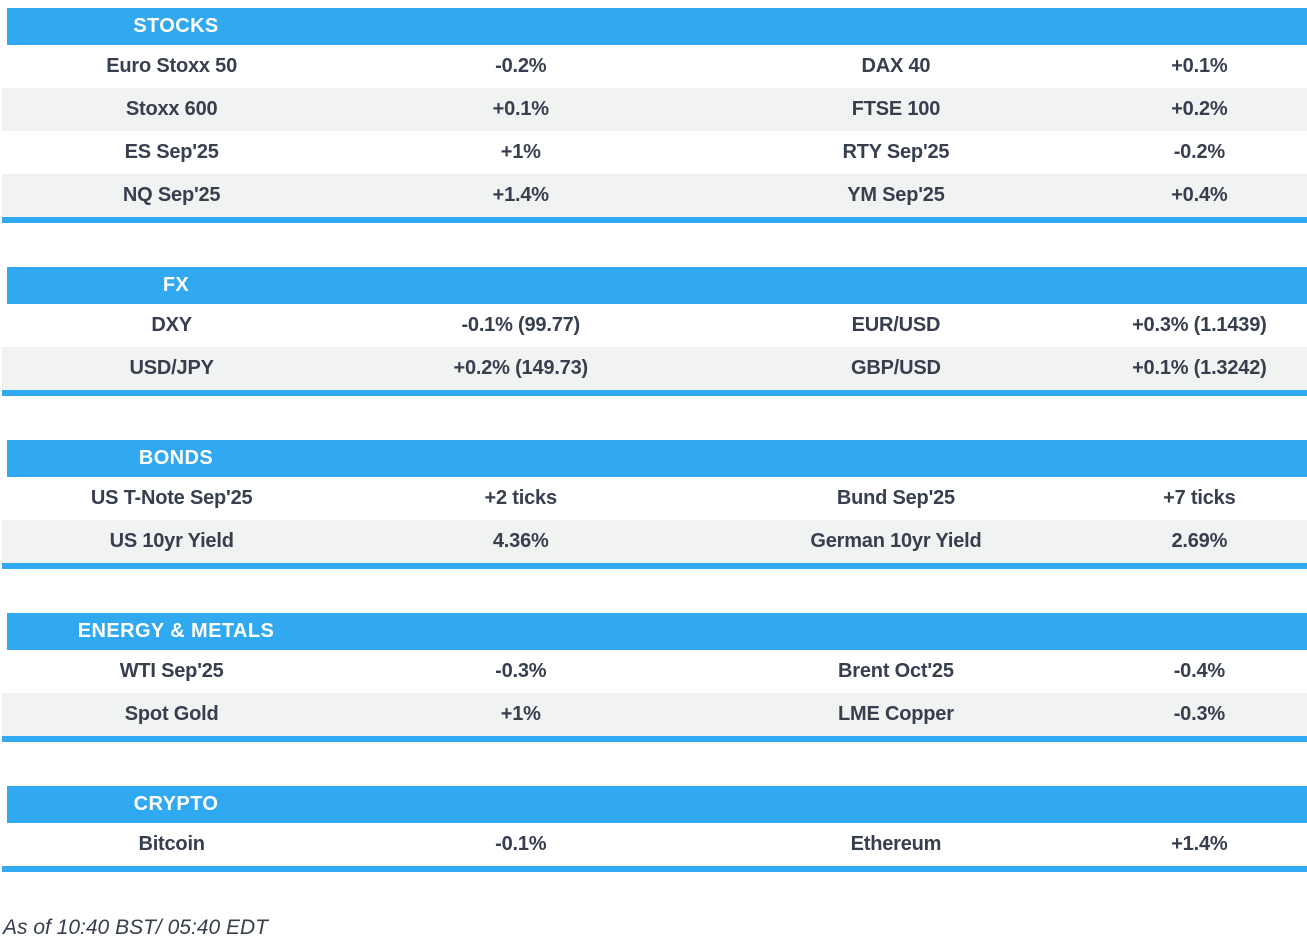 The height and width of the screenshot is (942, 1307). Describe the element at coordinates (1199, 195) in the screenshot. I see `instrument-value: +0.4%` at that location.